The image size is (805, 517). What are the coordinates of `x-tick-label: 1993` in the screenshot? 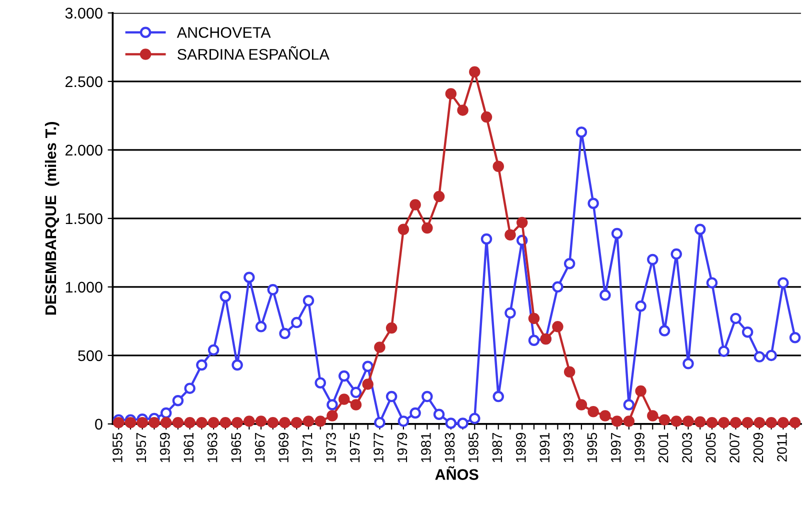 It's located at (568, 447).